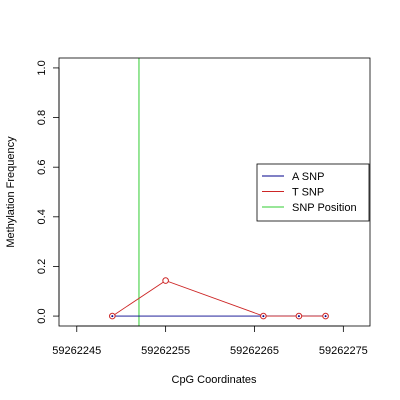 This screenshot has height=400, width=400. Describe the element at coordinates (48, 192) in the screenshot. I see `y-axis: 0.0 0.2 0.4 0.6 0.8 1.0` at that location.